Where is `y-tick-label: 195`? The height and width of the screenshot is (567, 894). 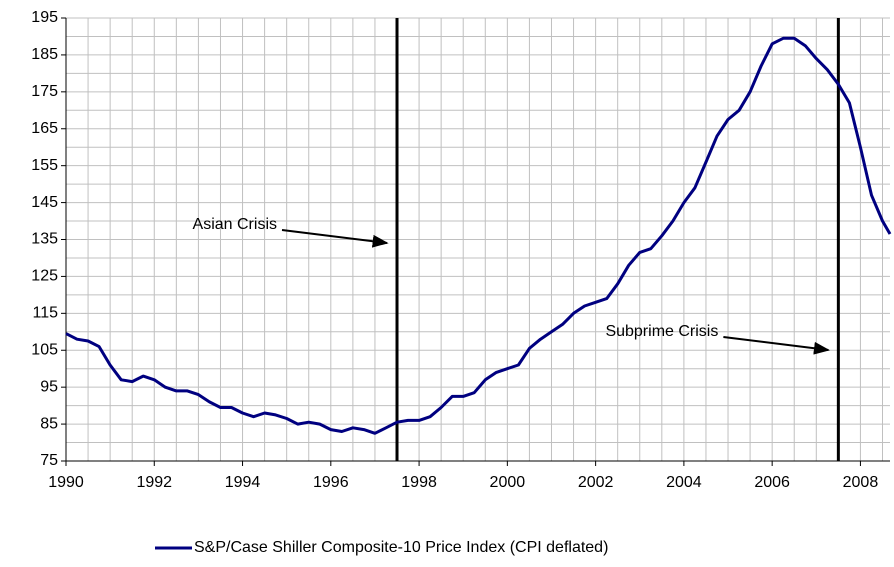
y-tick-label: 195 is located at coordinates (44, 17).